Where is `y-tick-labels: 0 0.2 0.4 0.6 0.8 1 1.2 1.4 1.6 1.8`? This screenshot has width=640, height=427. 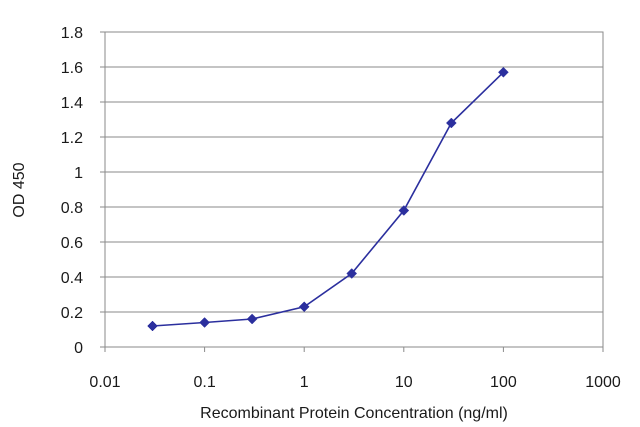 y-tick-labels: 0 0.2 0.4 0.6 0.8 1 1.2 1.4 1.6 1.8 is located at coordinates (72, 191).